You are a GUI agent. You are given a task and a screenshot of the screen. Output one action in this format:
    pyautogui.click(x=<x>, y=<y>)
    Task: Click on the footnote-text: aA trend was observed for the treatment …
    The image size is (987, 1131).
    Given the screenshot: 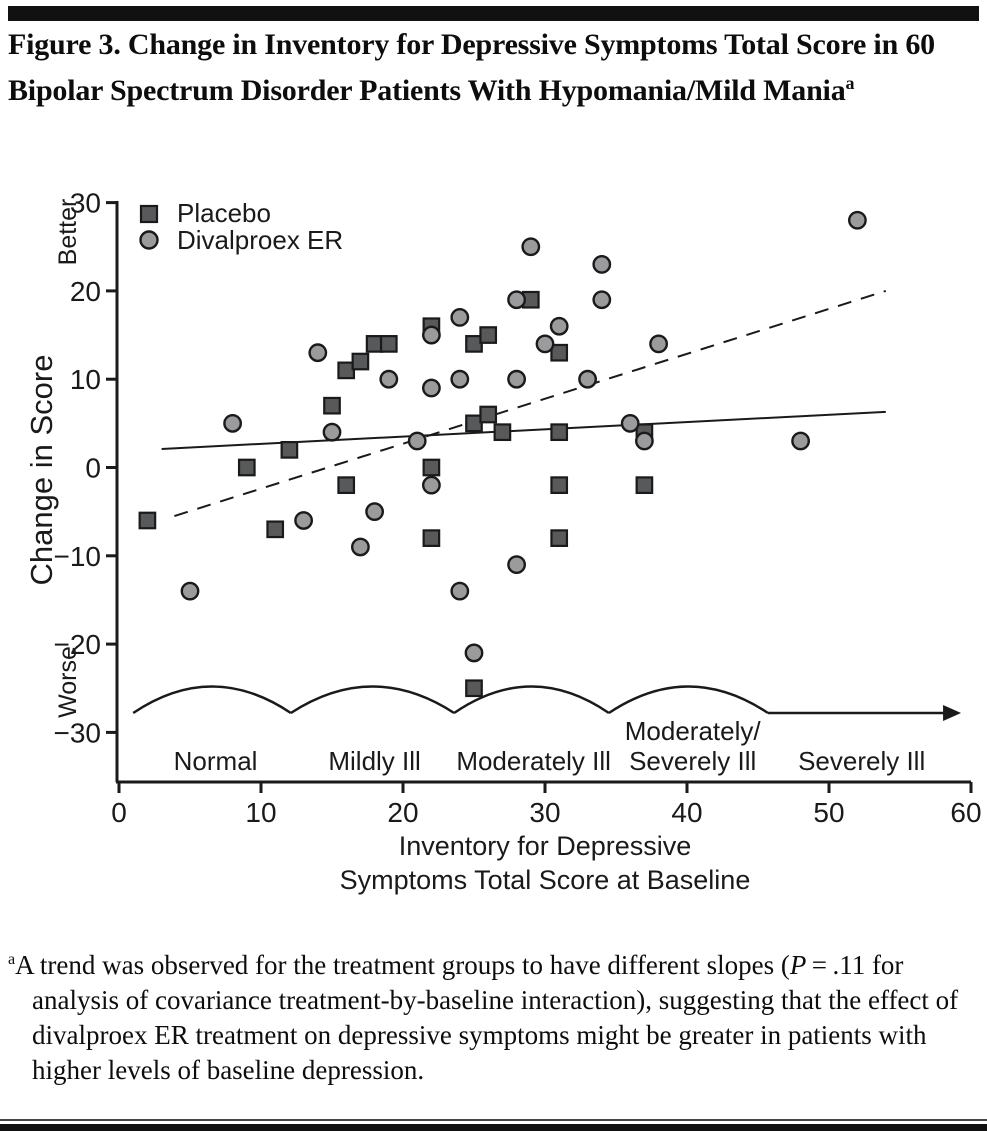 What is the action you would take?
    pyautogui.click(x=483, y=1017)
    